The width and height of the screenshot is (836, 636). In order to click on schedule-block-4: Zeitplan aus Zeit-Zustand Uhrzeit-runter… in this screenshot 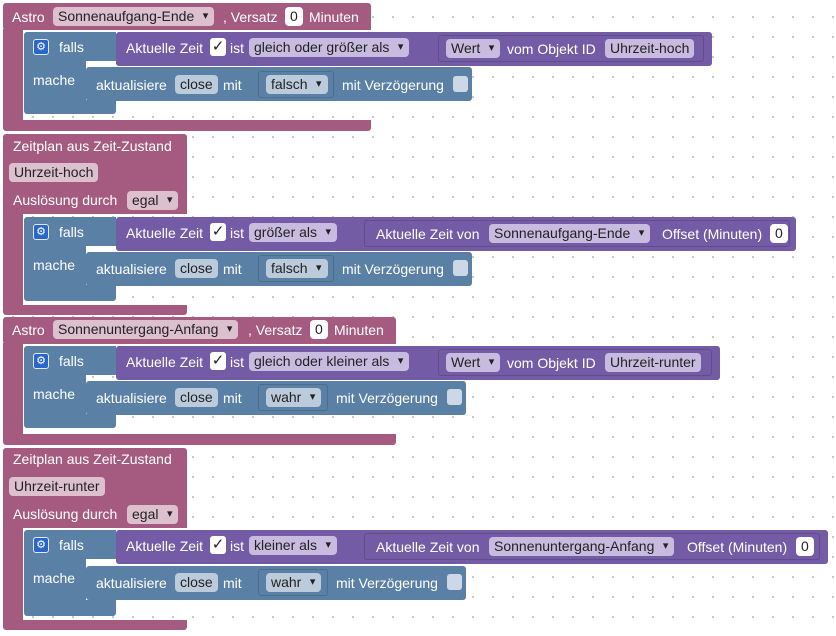, I will do `click(95, 488)`.